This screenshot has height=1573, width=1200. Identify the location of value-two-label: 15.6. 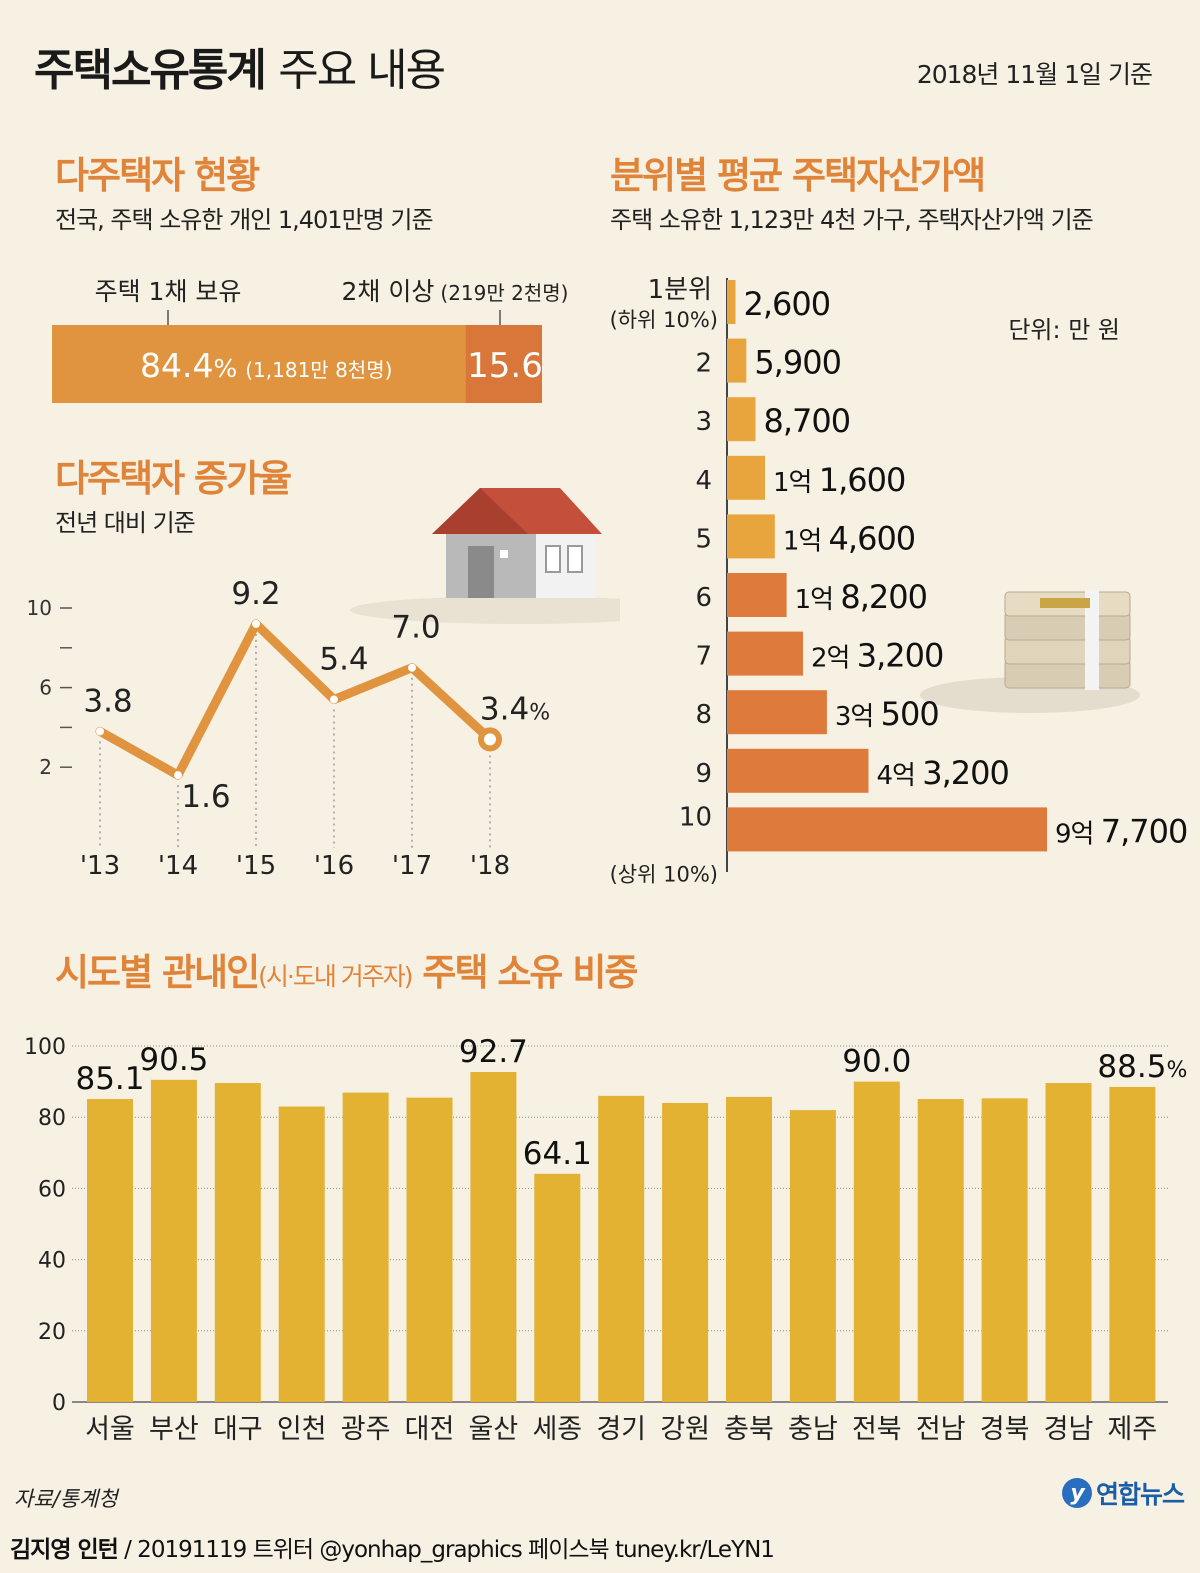
(505, 366).